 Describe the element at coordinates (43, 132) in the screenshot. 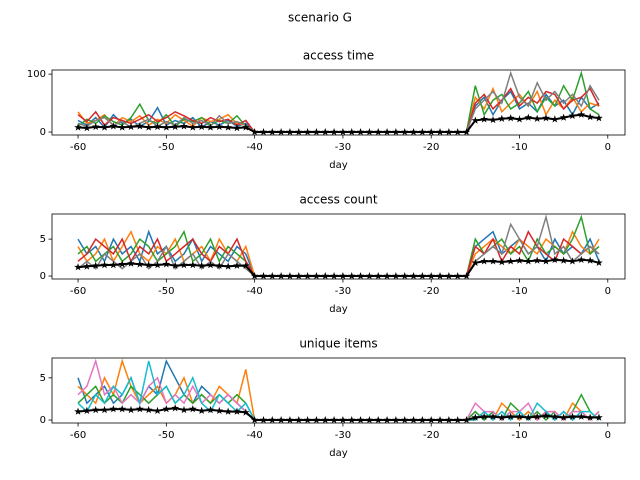

I see `y-tick-label: 0` at that location.